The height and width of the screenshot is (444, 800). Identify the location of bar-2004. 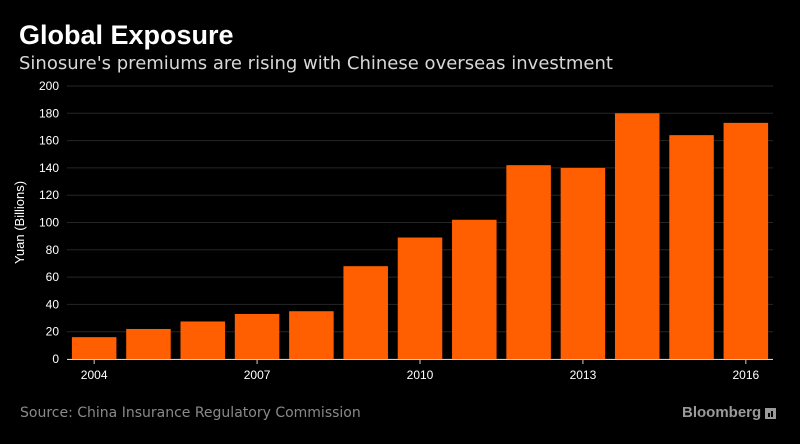
(94, 348).